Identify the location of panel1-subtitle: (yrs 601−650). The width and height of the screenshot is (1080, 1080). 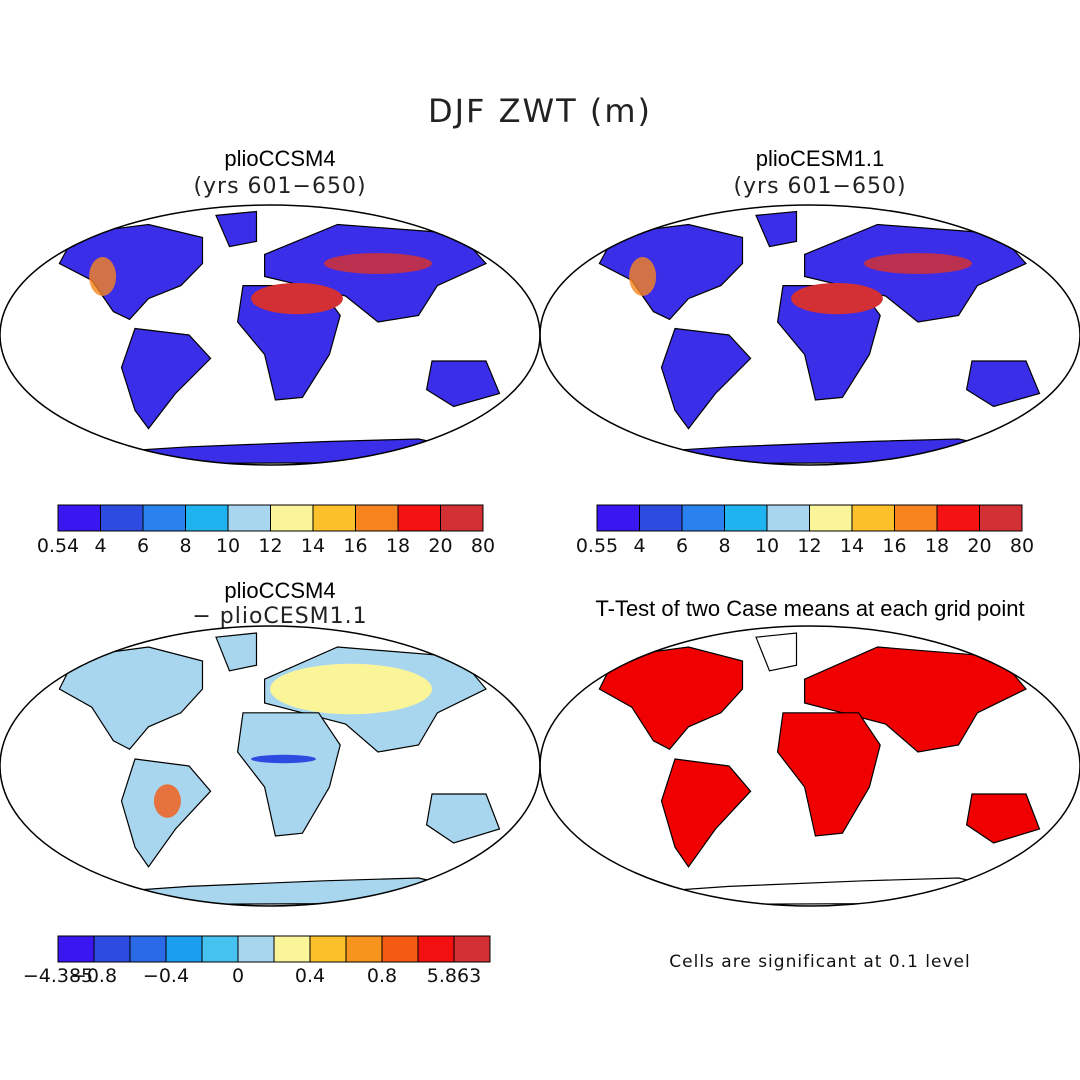
(280, 186).